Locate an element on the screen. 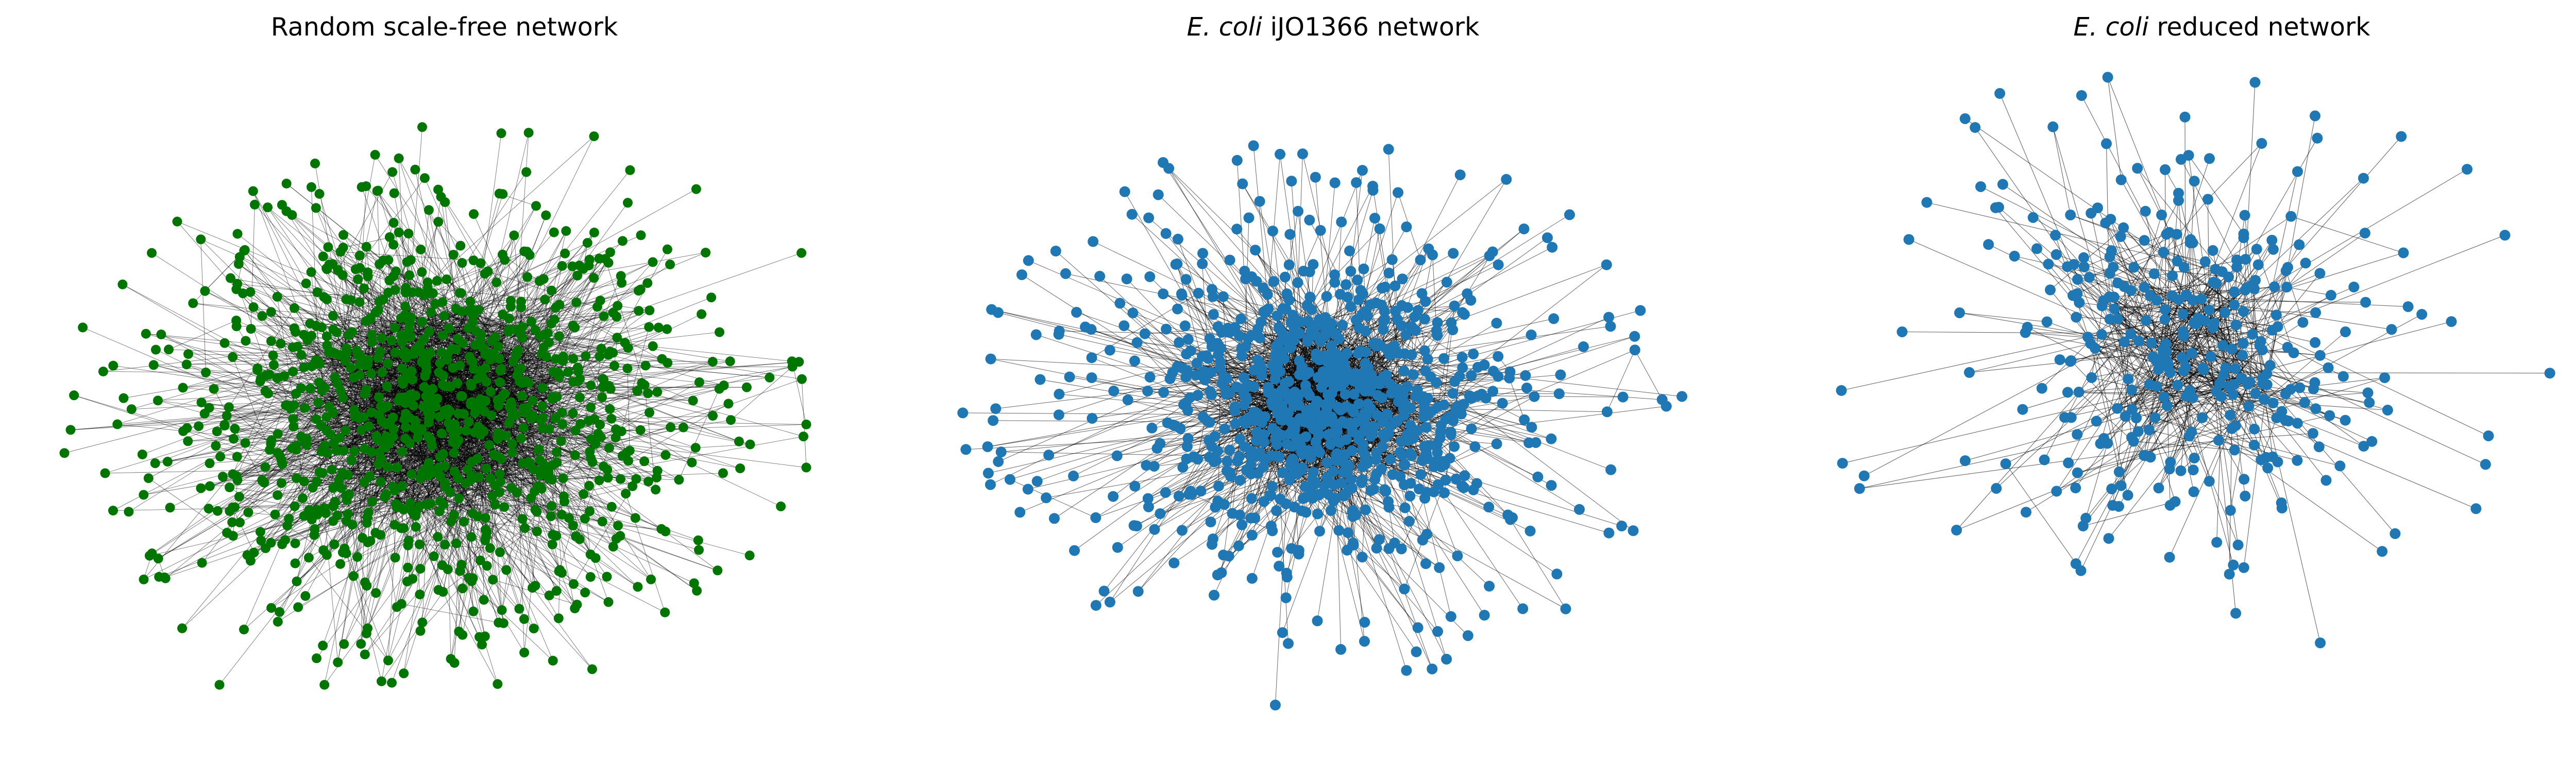 This screenshot has height=778, width=2576. random-network-title: Random scale-free network is located at coordinates (444, 27).